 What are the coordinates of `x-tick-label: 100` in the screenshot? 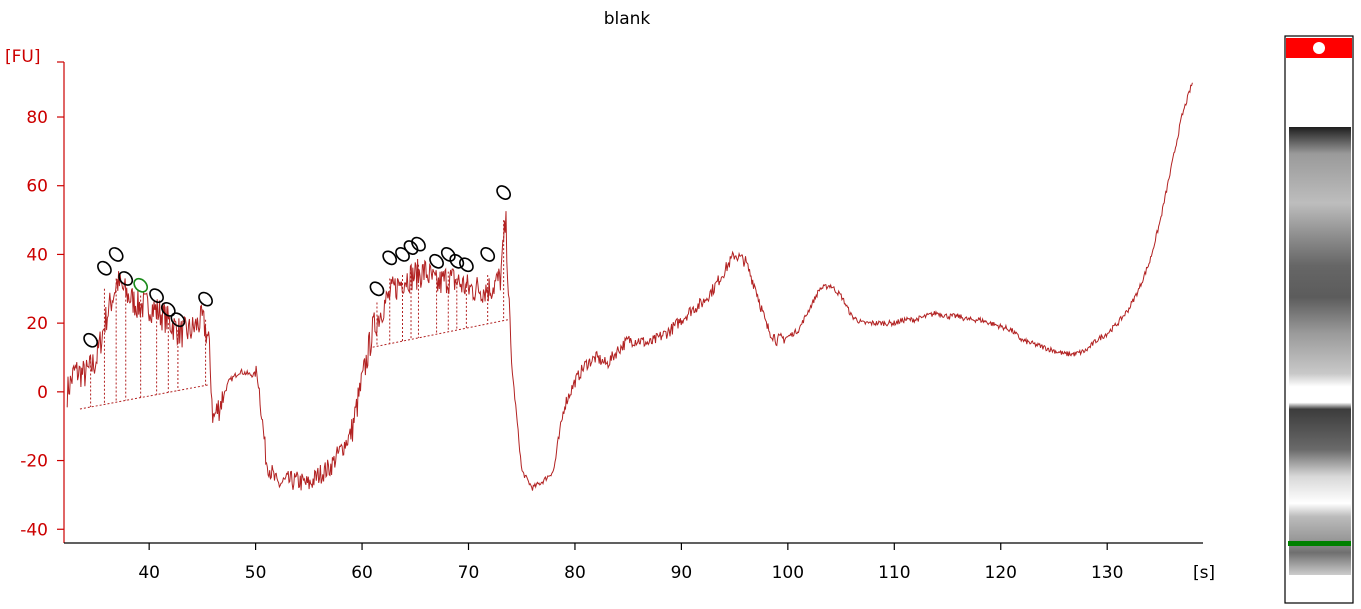 It's located at (788, 573).